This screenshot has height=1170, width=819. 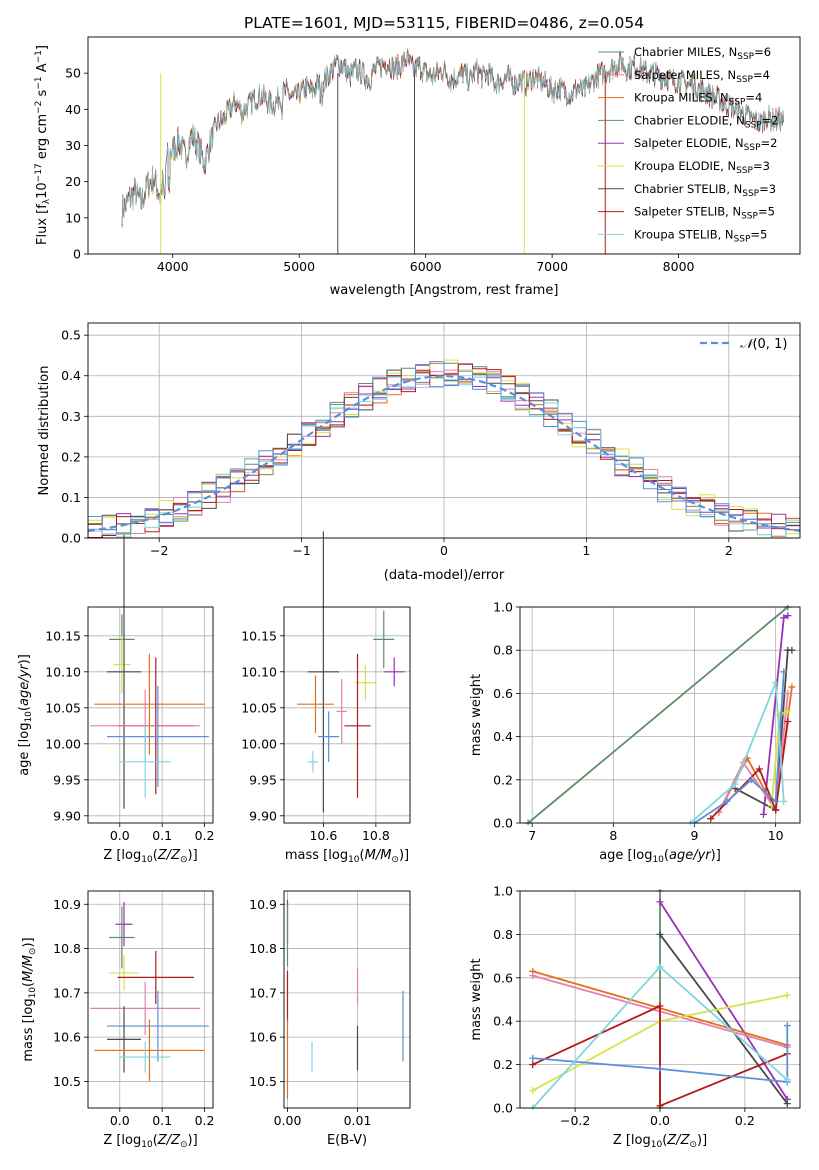 I want to click on spectrum-lines, so click(x=452, y=151).